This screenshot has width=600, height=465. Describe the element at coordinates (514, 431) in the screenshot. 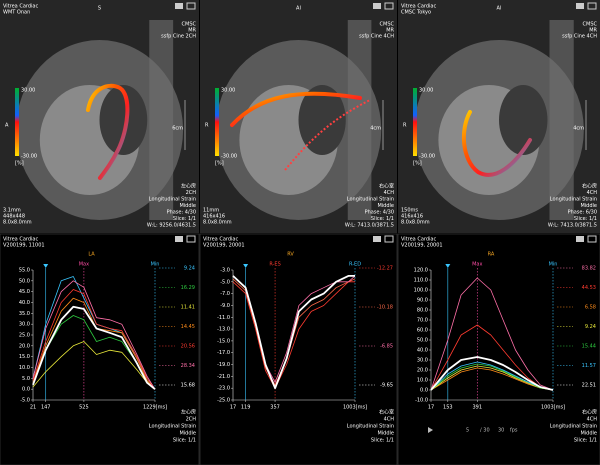

I see `playback-label: fps` at that location.